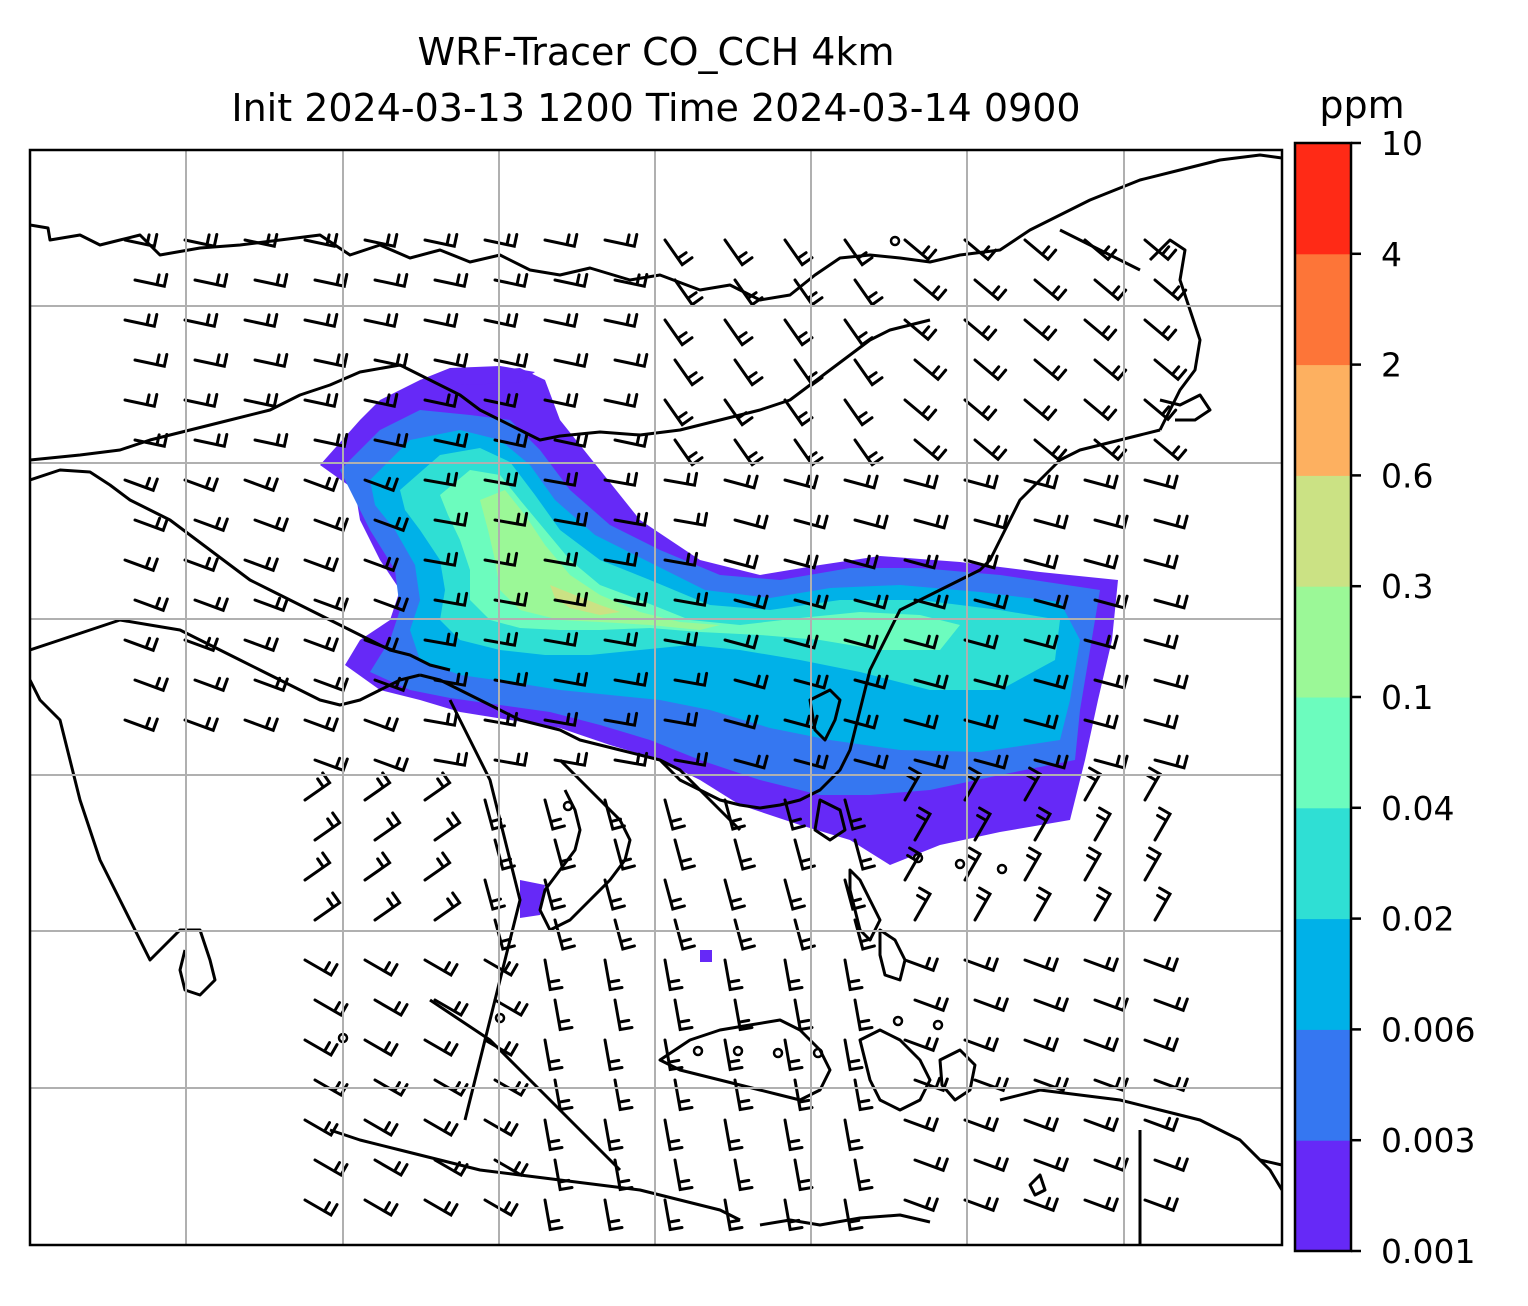 The image size is (1528, 1306). I want to click on colorbar-tick-label: 0.3, so click(1407, 586).